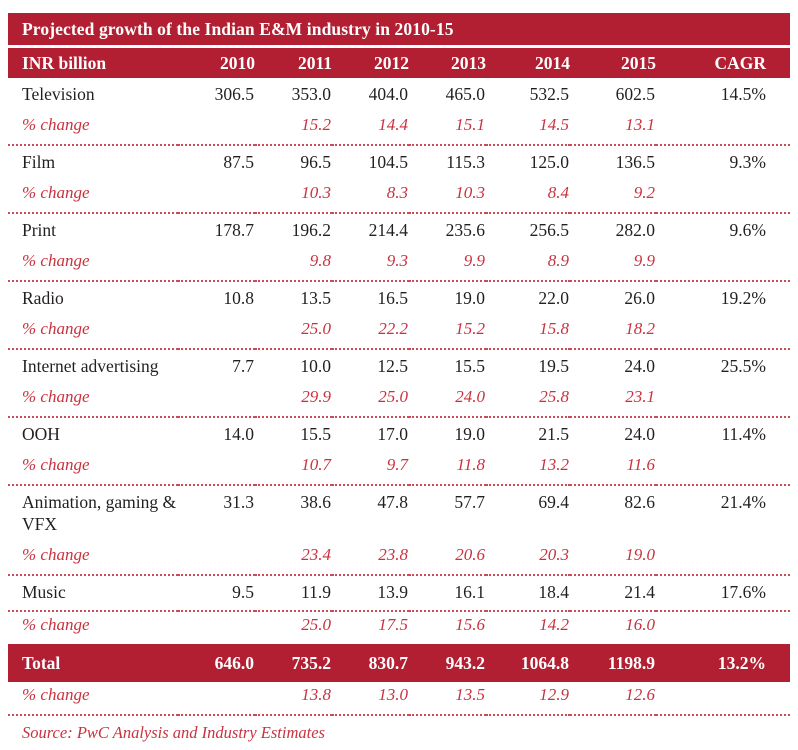 The image size is (798, 750). I want to click on pct-change-row: % change 15.2 14.4 15.1 14.5 13.1, so click(399, 129).